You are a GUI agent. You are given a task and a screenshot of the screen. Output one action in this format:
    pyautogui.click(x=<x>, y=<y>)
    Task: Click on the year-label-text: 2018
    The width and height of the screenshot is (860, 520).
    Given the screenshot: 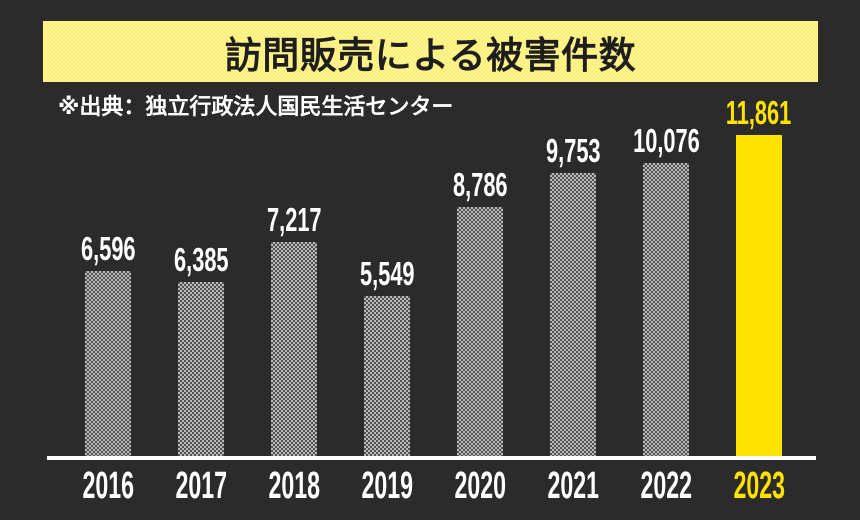 What is the action you would take?
    pyautogui.click(x=294, y=486)
    